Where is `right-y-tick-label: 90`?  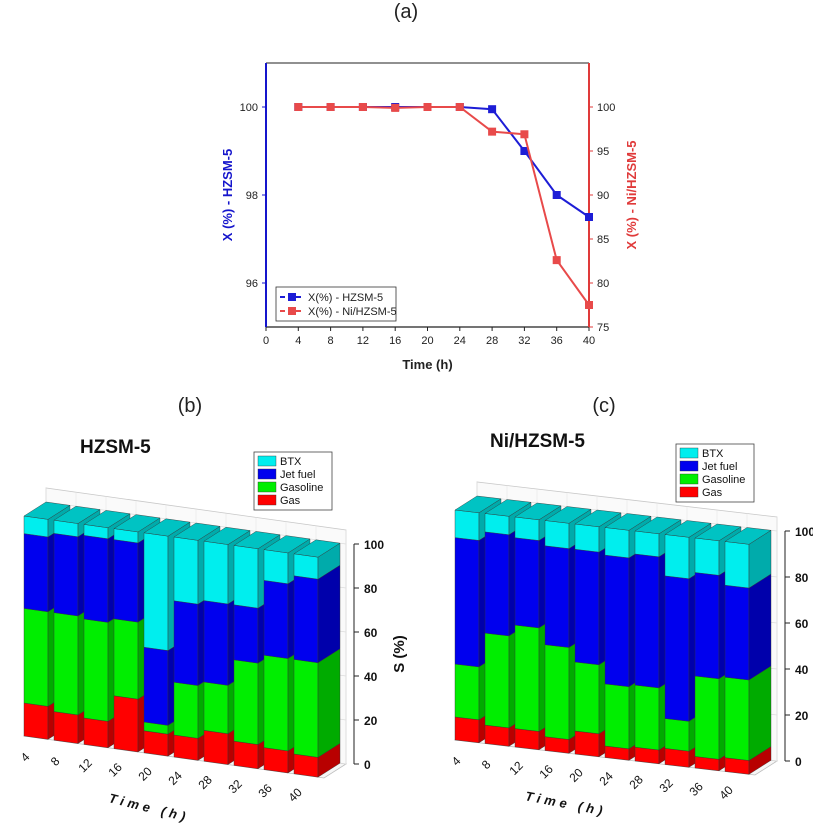 right-y-tick-label: 90 is located at coordinates (603, 196).